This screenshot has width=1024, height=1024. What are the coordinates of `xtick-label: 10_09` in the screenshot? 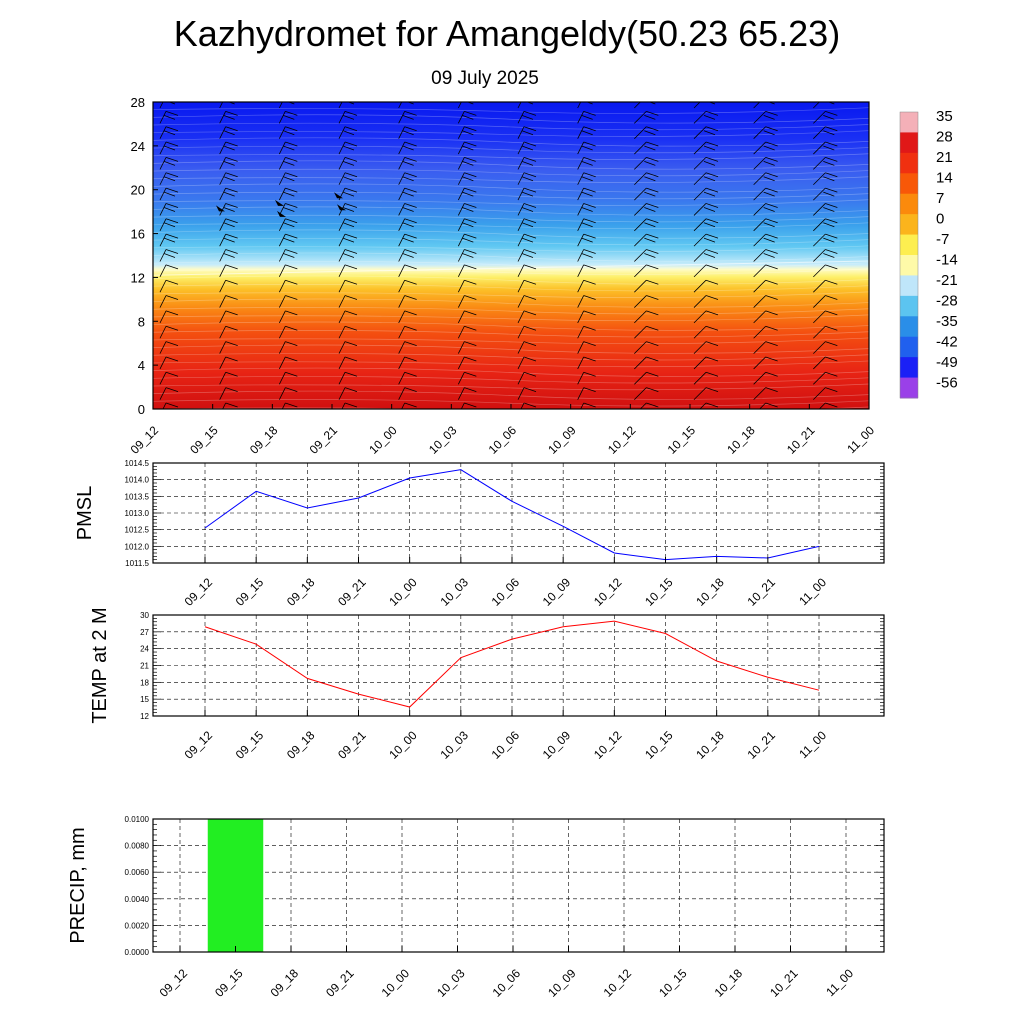 It's located at (557, 592).